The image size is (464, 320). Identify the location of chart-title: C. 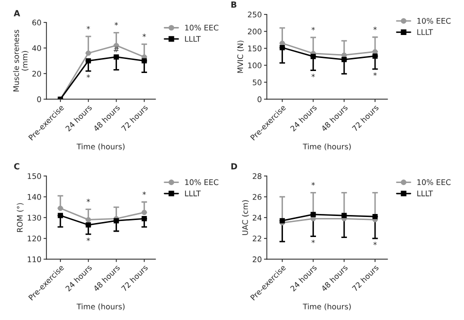
(17, 166).